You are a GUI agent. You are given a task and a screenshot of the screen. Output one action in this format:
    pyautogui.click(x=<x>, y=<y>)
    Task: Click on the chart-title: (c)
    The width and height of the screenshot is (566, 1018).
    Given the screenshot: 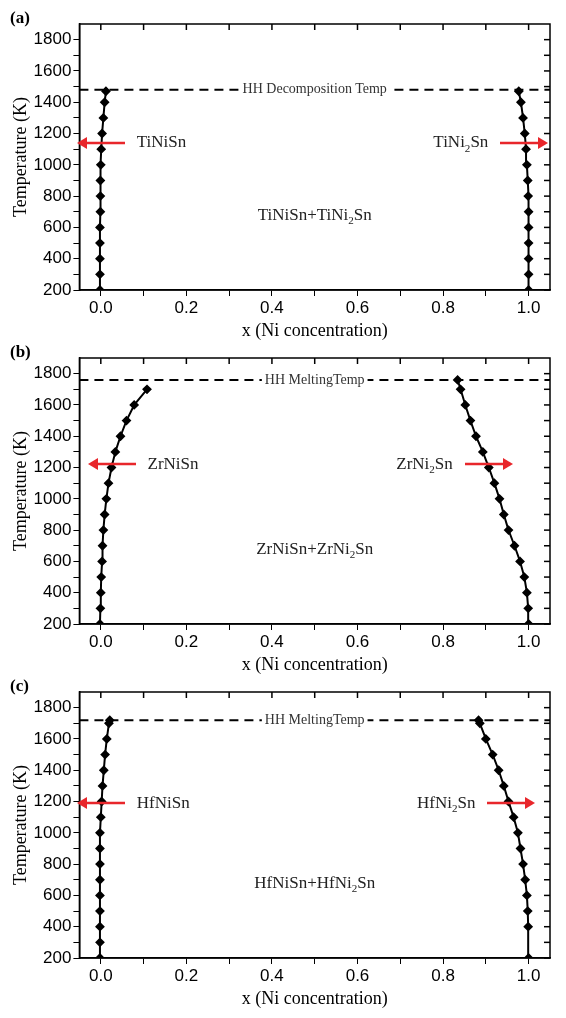 What is the action you would take?
    pyautogui.click(x=19, y=685)
    